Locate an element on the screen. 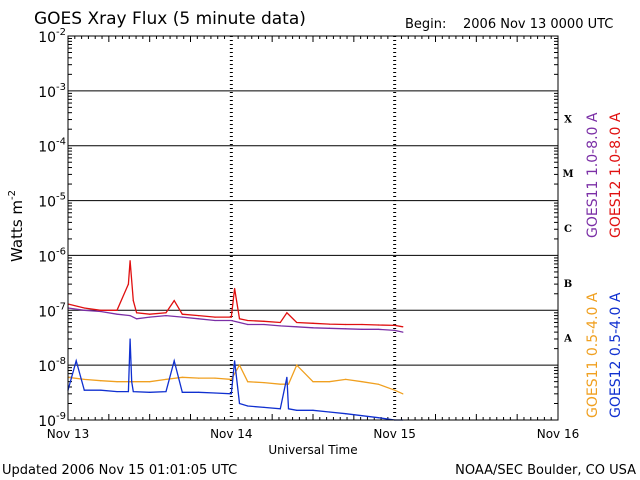 The width and height of the screenshot is (640, 480). x-tick-label: Nov 13 is located at coordinates (68, 434).